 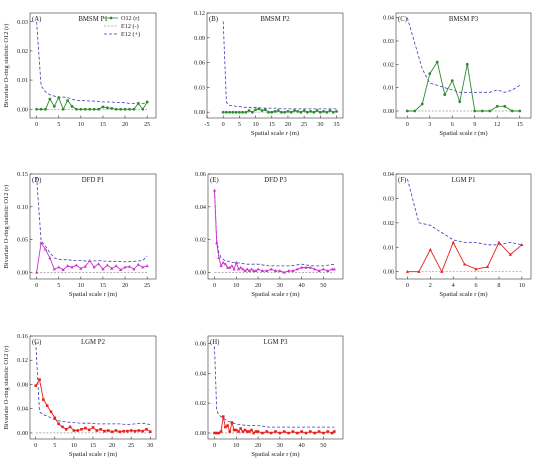 I want to click on x-tick-label: 20, so click(x=125, y=285).